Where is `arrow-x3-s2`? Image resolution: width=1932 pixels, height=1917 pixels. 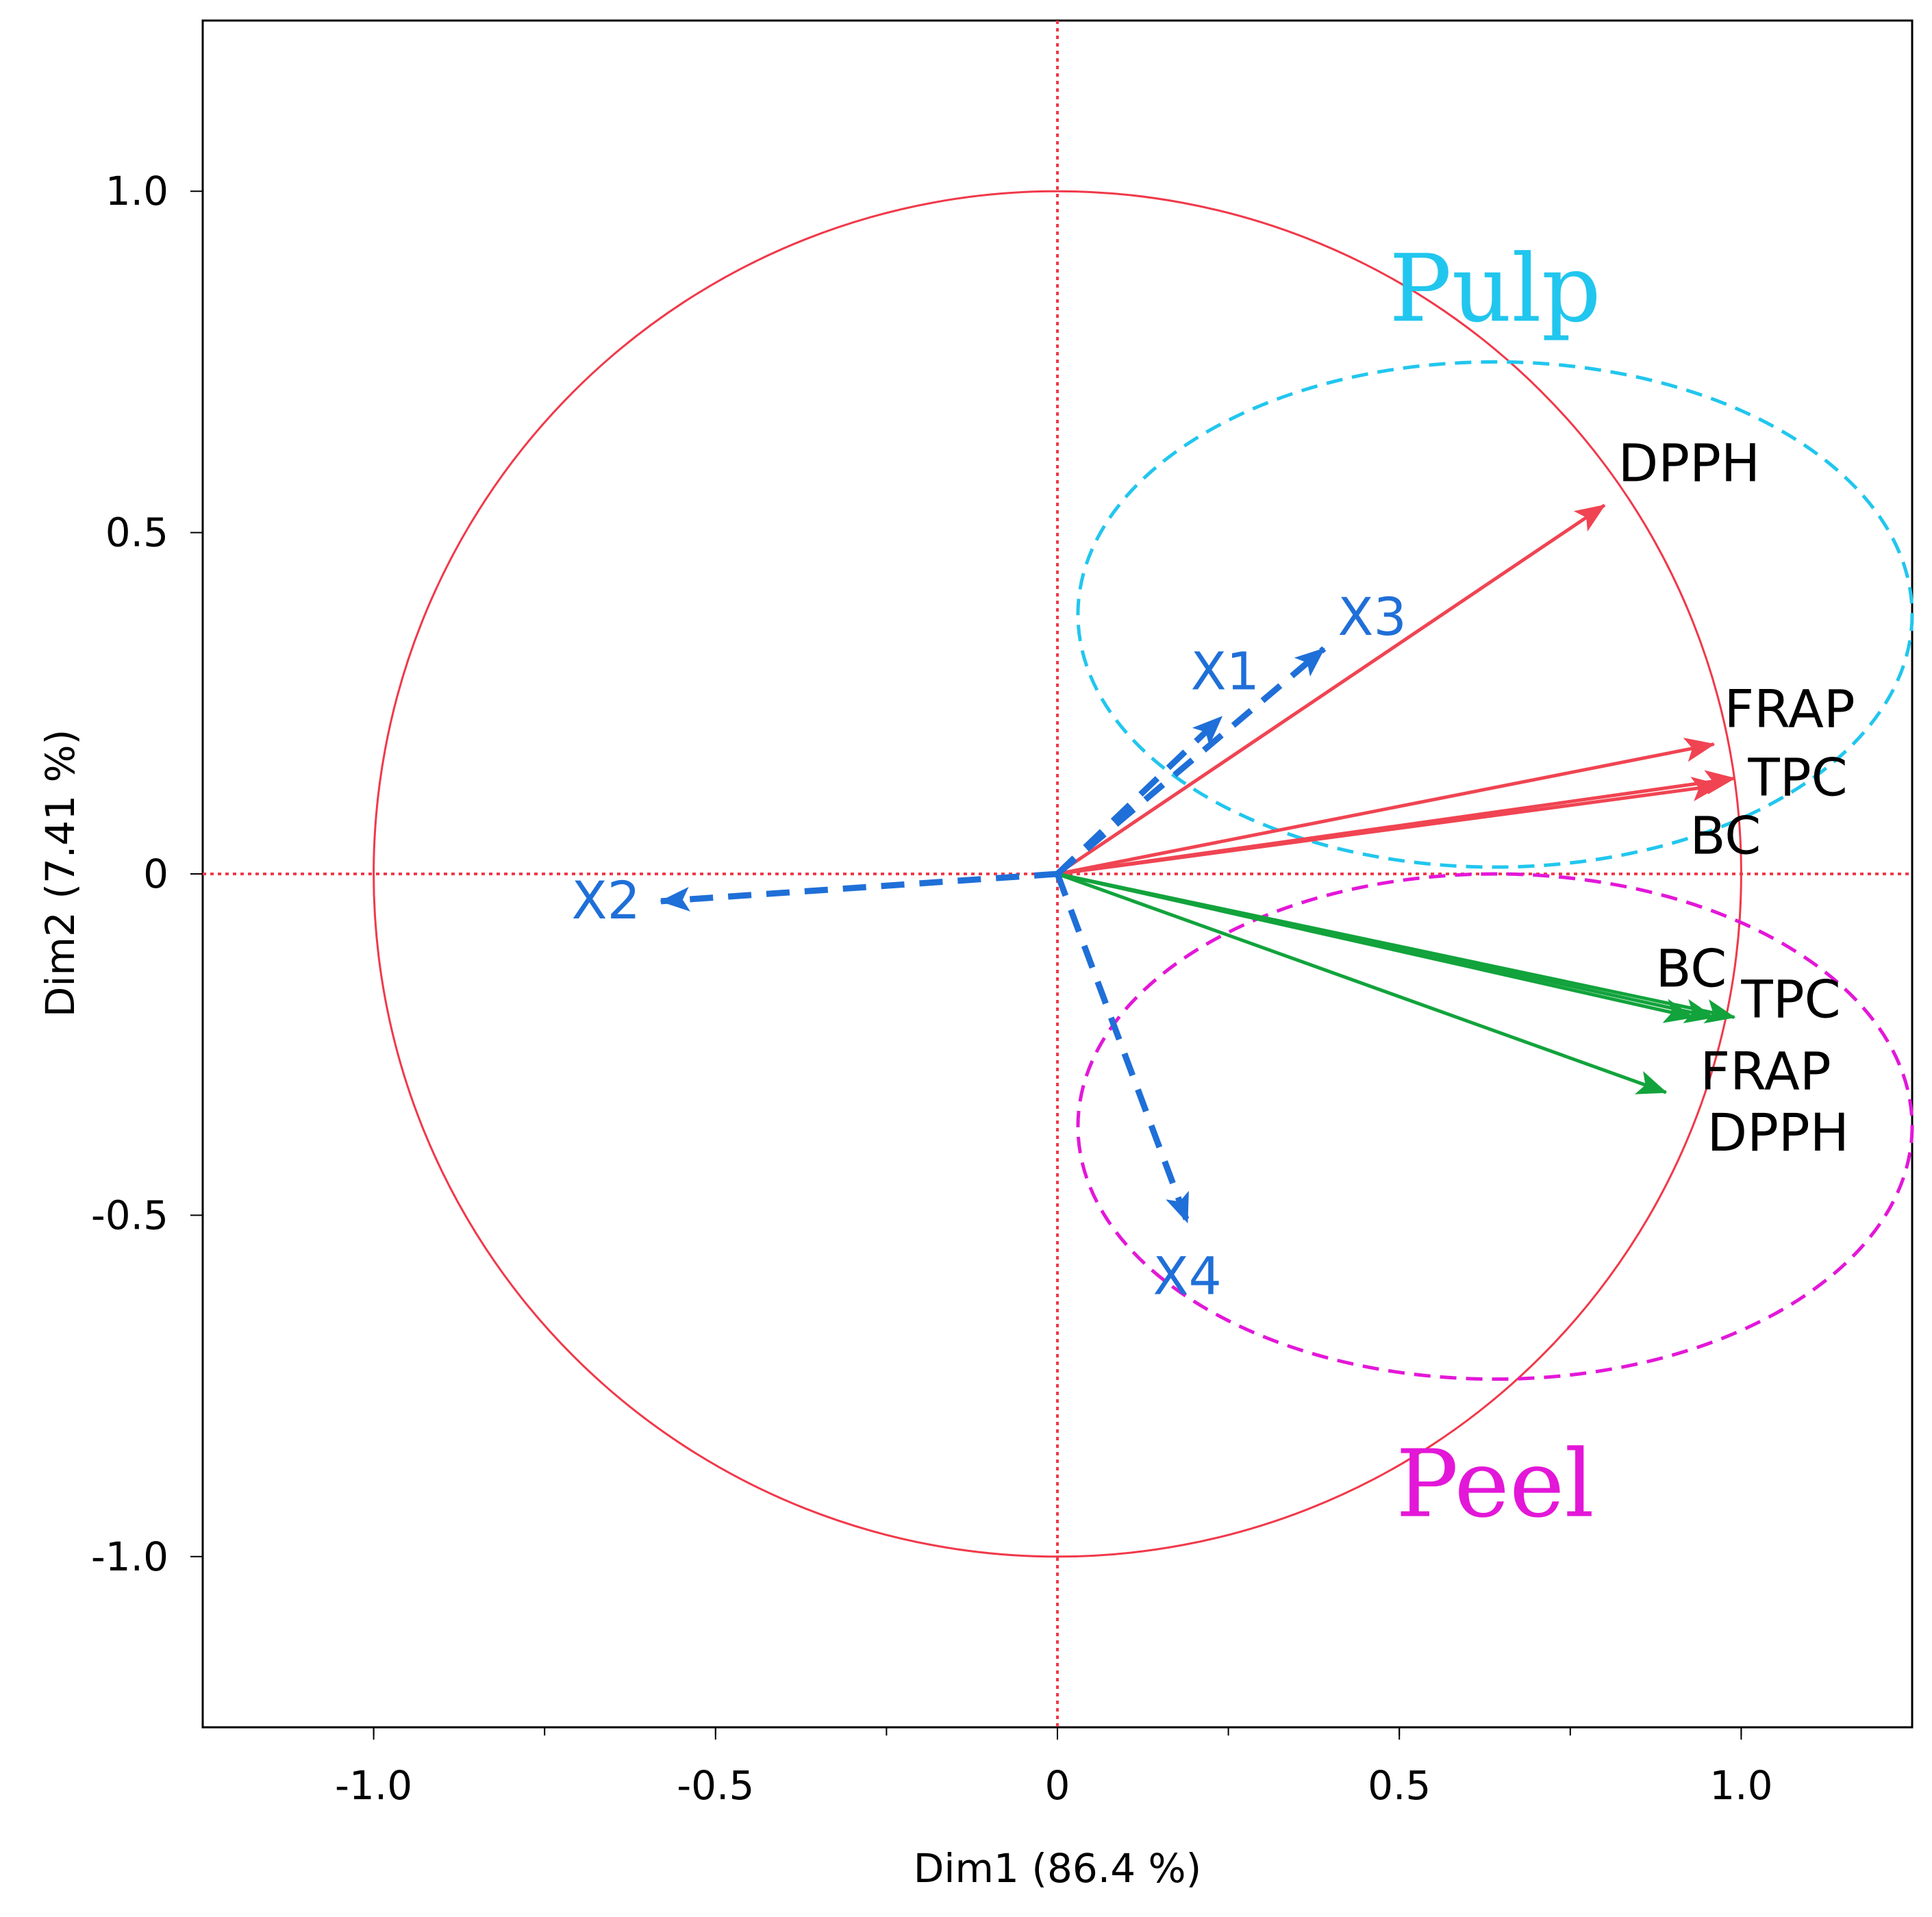
arrow-x3-s2 is located at coordinates (1191, 761).